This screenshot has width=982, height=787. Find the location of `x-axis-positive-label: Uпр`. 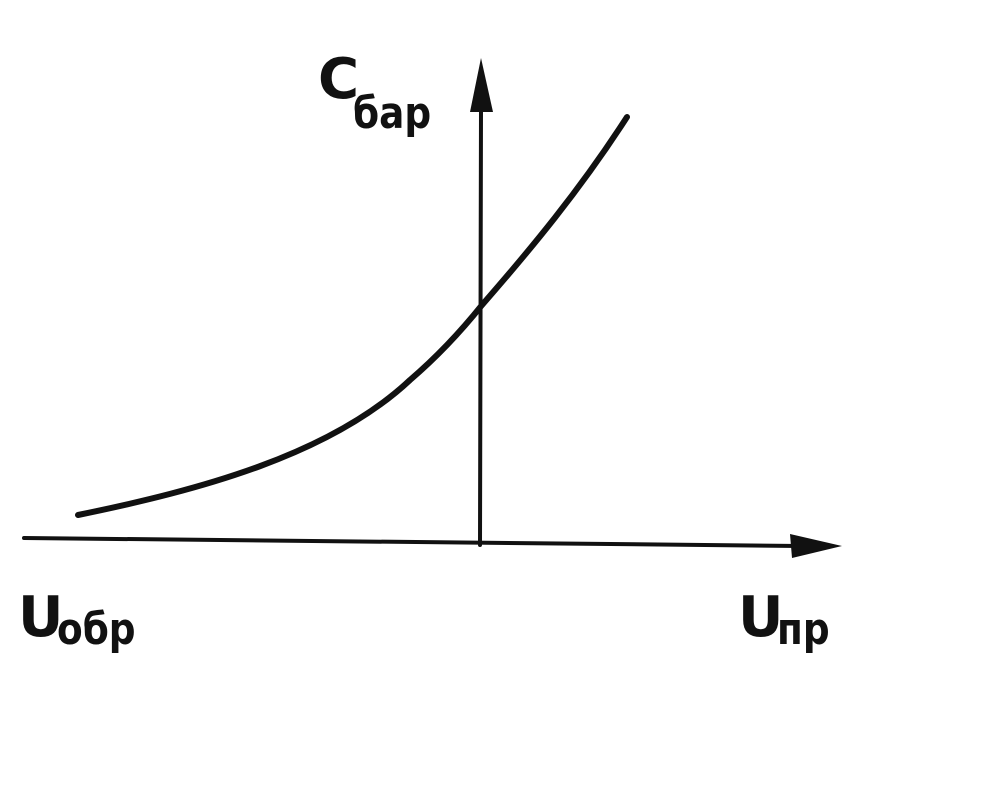

x-axis-positive-label: Uпр is located at coordinates (791, 621).